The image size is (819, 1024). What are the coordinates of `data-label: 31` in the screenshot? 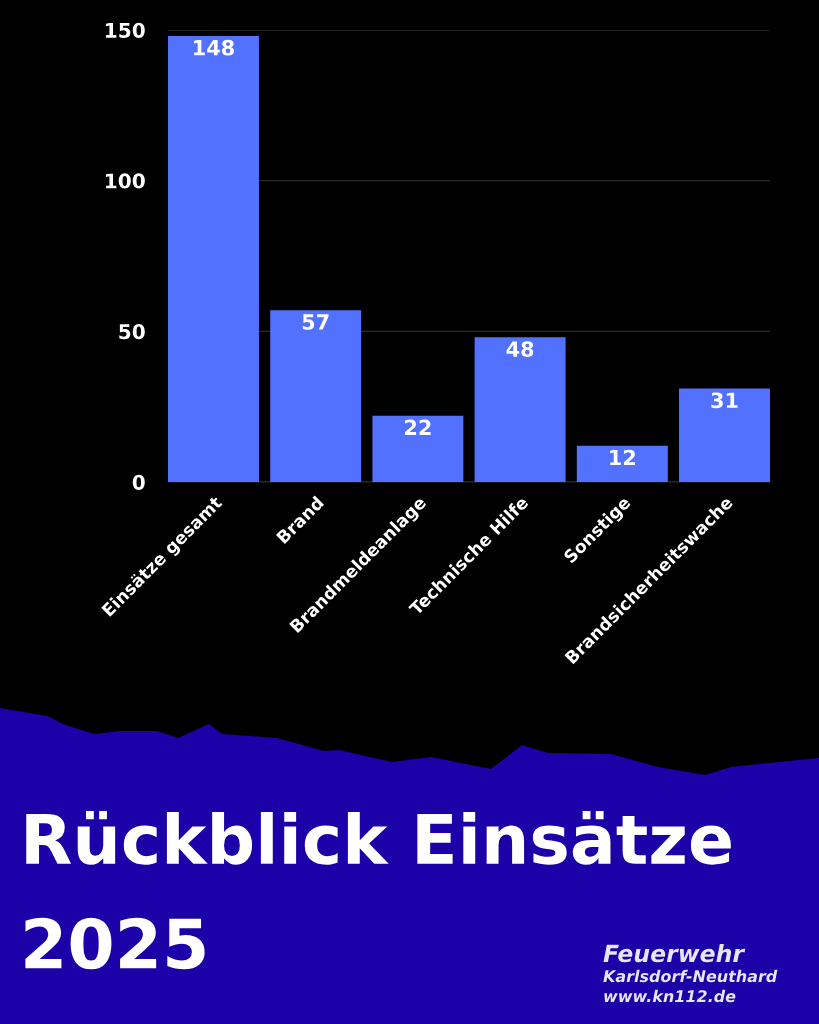 It's located at (724, 400).